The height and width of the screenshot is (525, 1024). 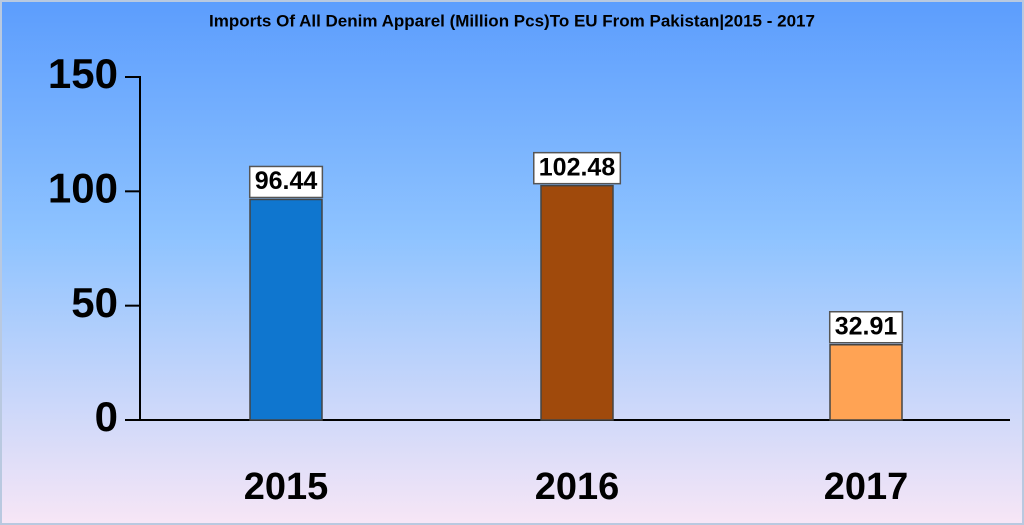 I want to click on x-tick-label: 2016, so click(x=577, y=487).